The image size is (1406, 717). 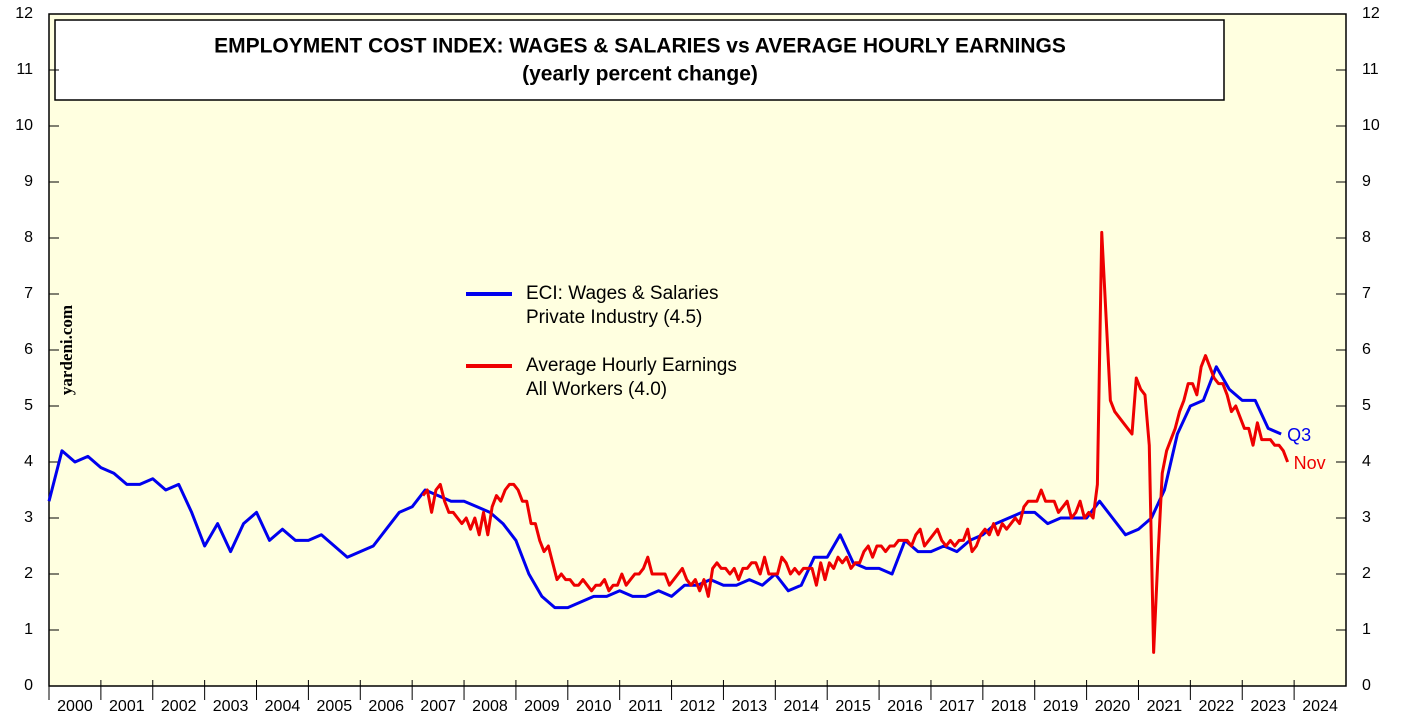 I want to click on title-box, so click(x=639, y=60).